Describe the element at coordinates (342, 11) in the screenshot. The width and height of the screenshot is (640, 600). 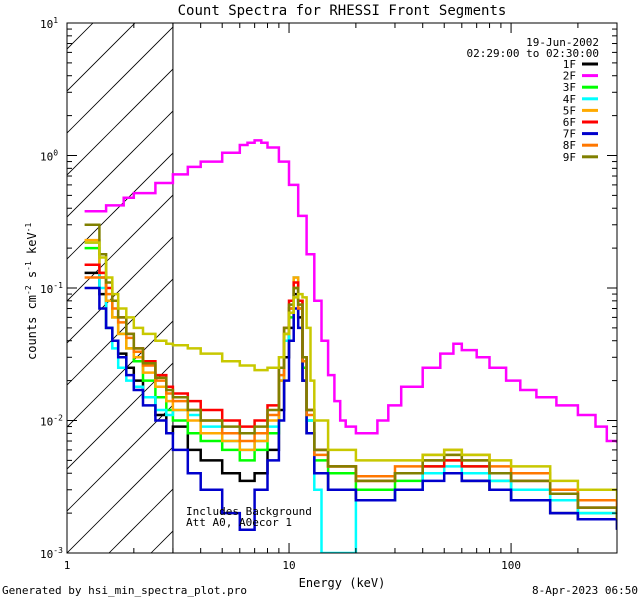
I see `chart-title: Count Spectra for RHESSI Front Segments` at that location.